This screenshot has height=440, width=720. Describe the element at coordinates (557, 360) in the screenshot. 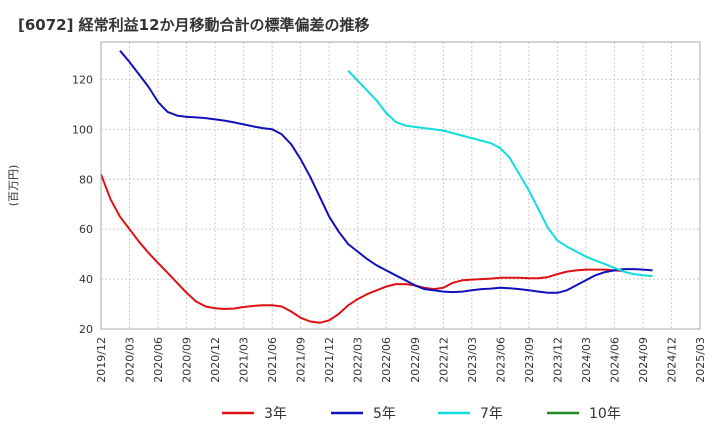

I see `x-tick-label: 2023/12` at that location.